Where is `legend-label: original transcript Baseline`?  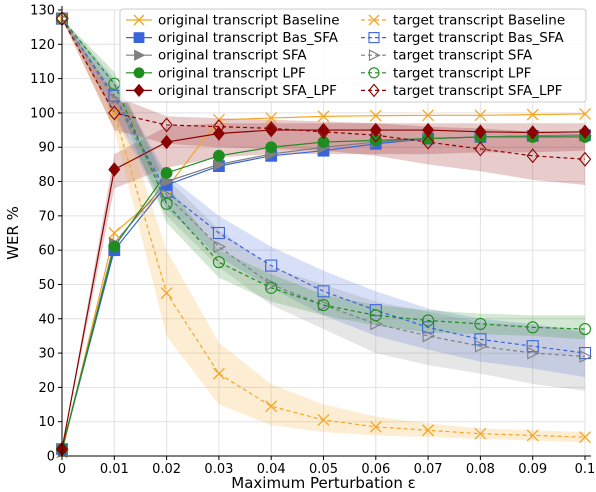 legend-label: original transcript Baseline is located at coordinates (249, 21).